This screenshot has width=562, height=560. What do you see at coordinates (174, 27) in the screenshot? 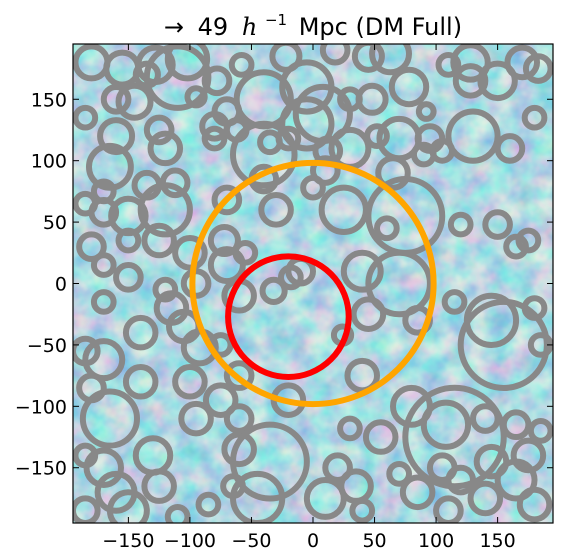
I see `title-arrow: →` at bounding box center [174, 27].